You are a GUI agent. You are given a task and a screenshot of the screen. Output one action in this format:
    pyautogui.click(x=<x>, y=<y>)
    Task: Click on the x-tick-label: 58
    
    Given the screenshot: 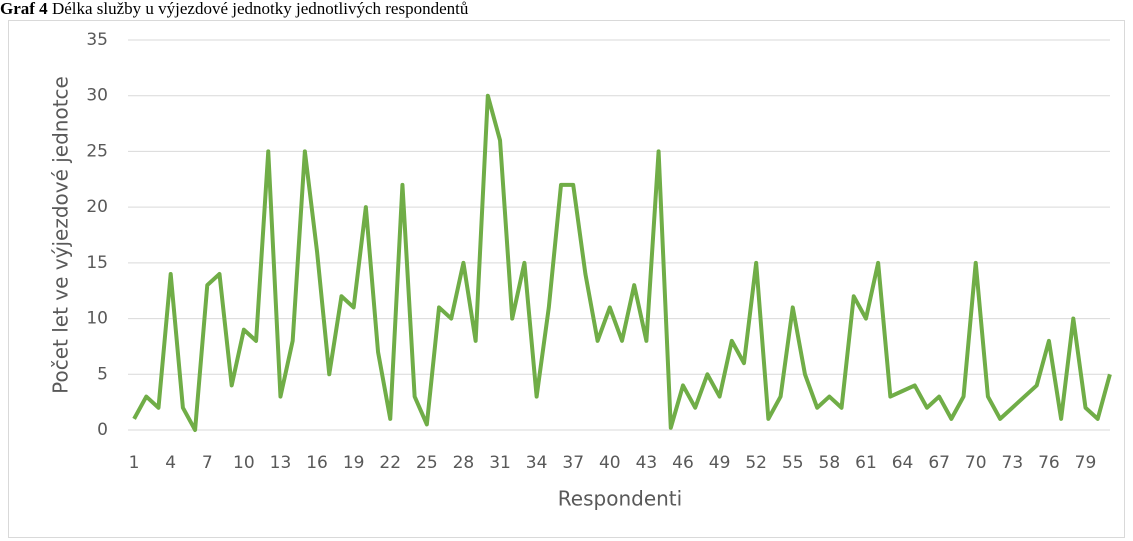 What is the action you would take?
    pyautogui.click(x=830, y=463)
    